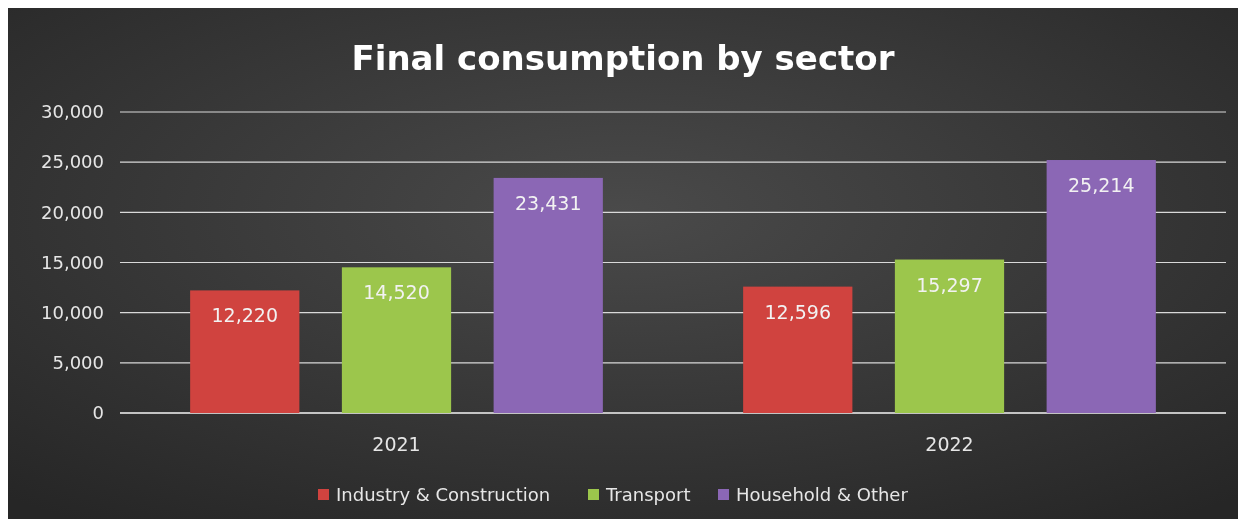 This screenshot has width=1246, height=527. I want to click on y-tick-label: 0, so click(98, 413).